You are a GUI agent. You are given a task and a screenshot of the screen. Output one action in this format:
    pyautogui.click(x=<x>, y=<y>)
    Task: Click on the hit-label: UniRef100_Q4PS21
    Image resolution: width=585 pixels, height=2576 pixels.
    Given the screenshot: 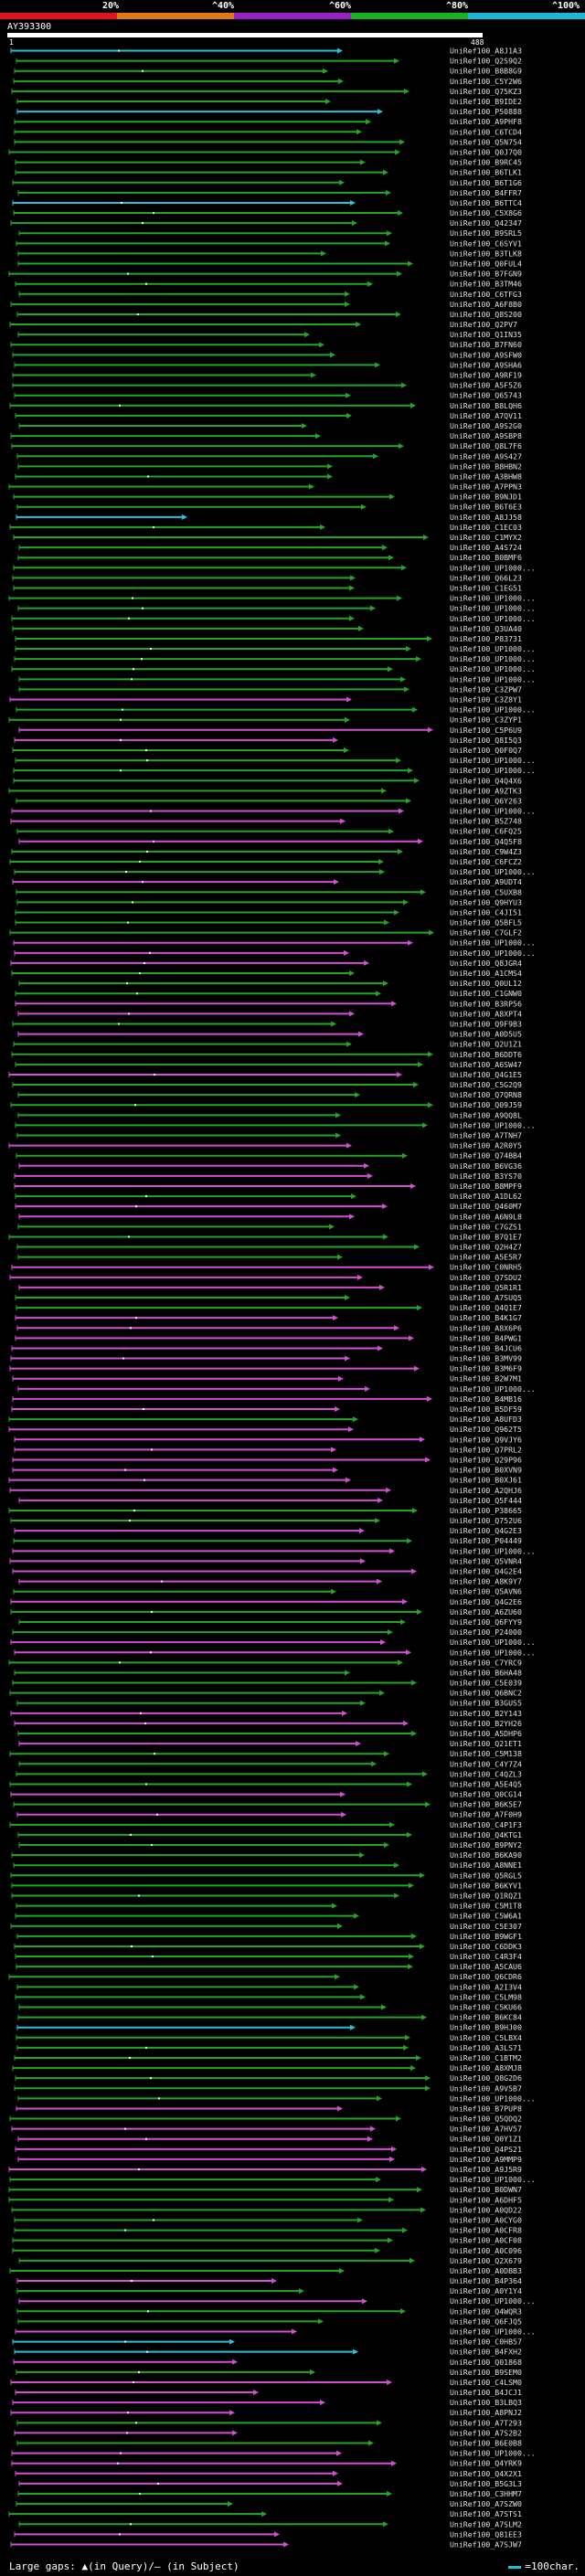 What is the action you would take?
    pyautogui.click(x=486, y=2149)
    